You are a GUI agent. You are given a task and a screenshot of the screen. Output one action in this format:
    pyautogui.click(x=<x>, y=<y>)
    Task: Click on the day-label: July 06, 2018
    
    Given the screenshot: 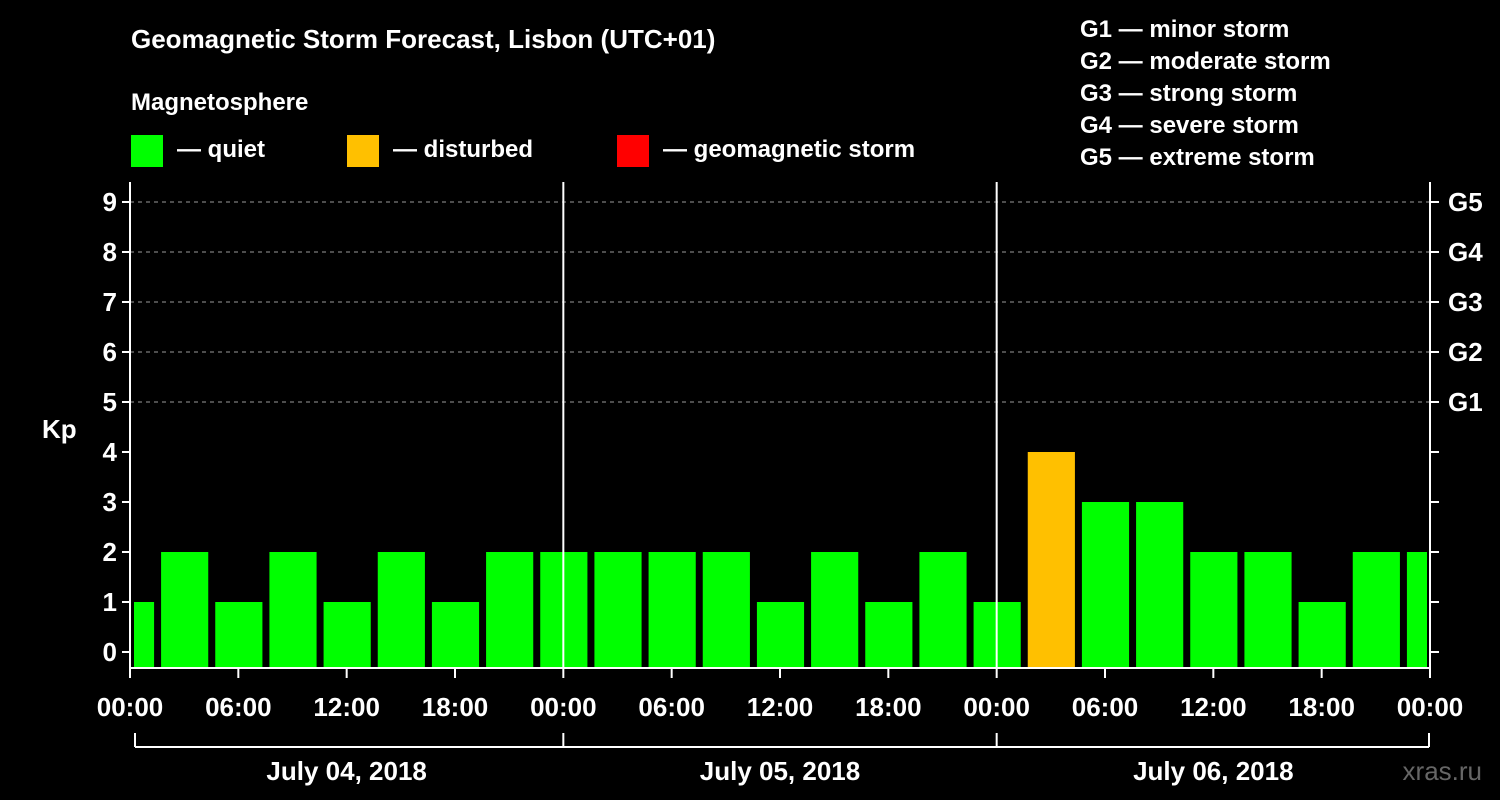 What is the action you would take?
    pyautogui.click(x=1213, y=771)
    